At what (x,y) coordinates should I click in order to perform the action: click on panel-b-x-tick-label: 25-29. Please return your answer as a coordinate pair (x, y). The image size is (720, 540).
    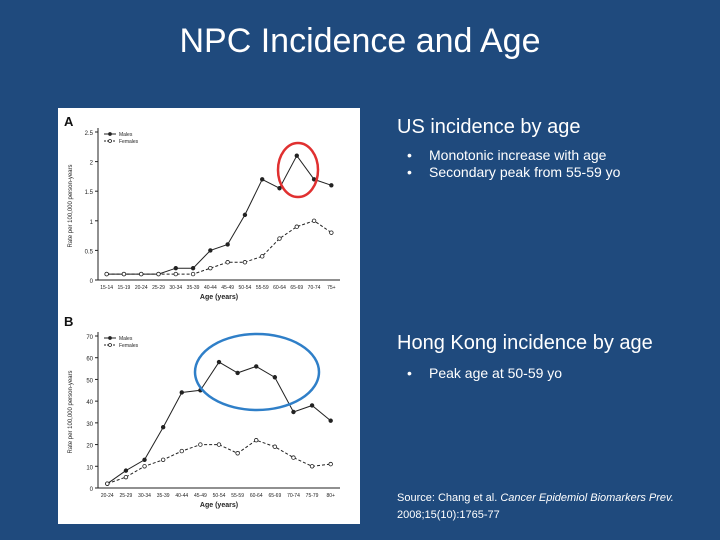
    Looking at the image, I should click on (126, 496).